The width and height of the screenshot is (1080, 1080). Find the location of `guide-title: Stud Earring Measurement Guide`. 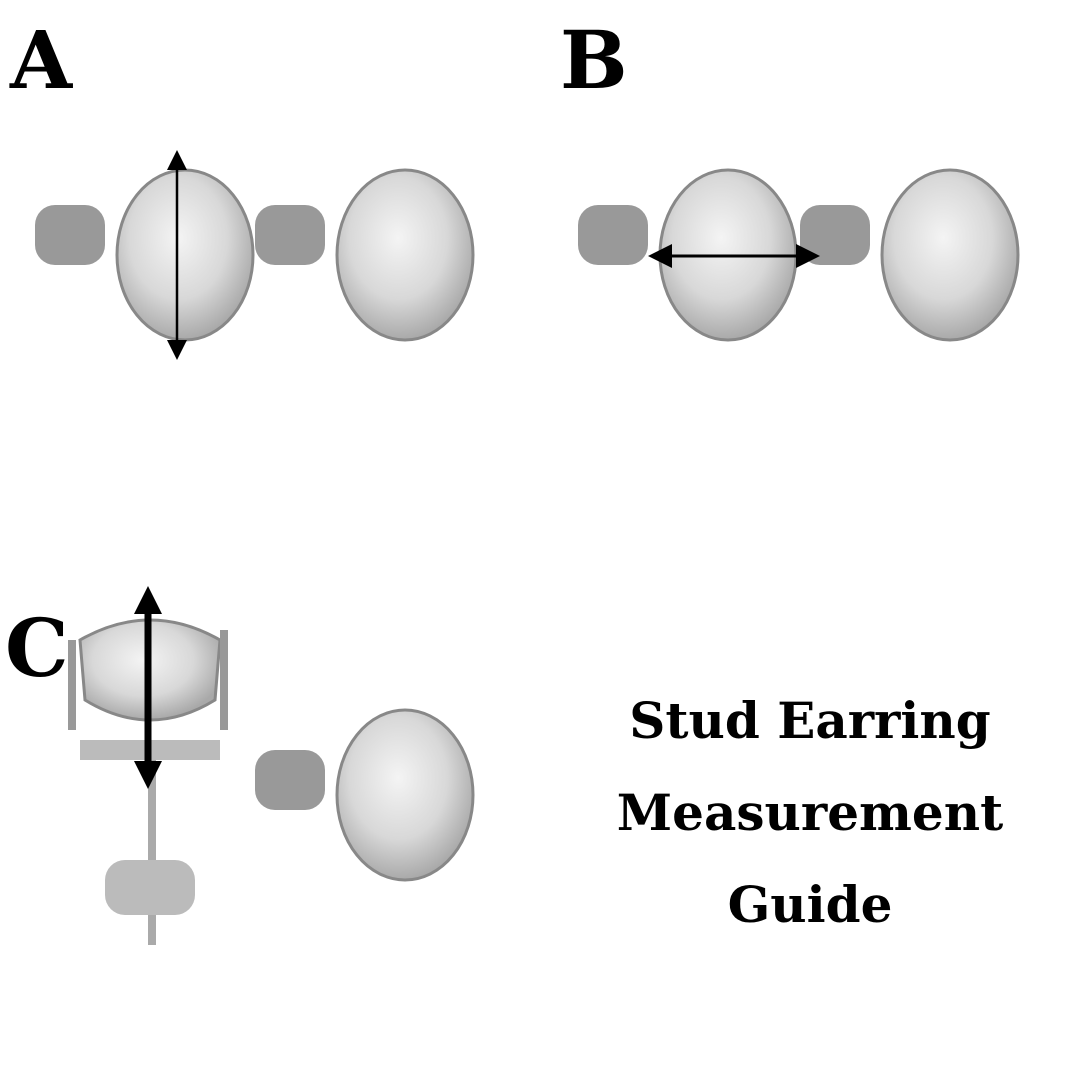

guide-title: Stud Earring Measurement Guide is located at coordinates (810, 813).